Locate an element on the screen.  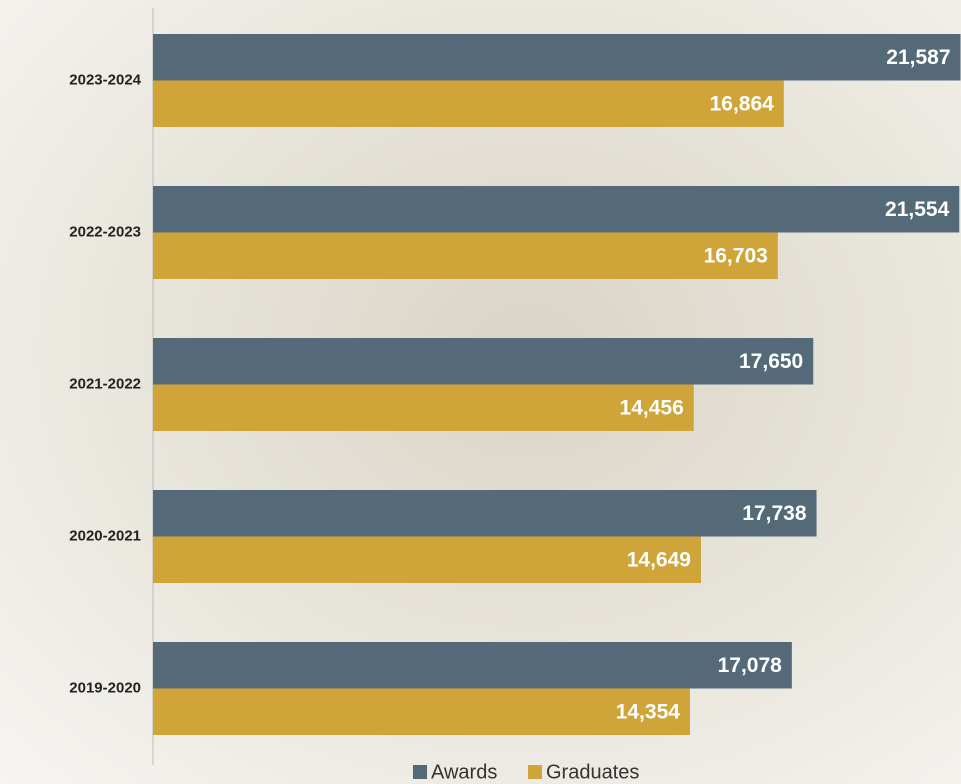
category-label: 2020-2021 is located at coordinates (105, 535).